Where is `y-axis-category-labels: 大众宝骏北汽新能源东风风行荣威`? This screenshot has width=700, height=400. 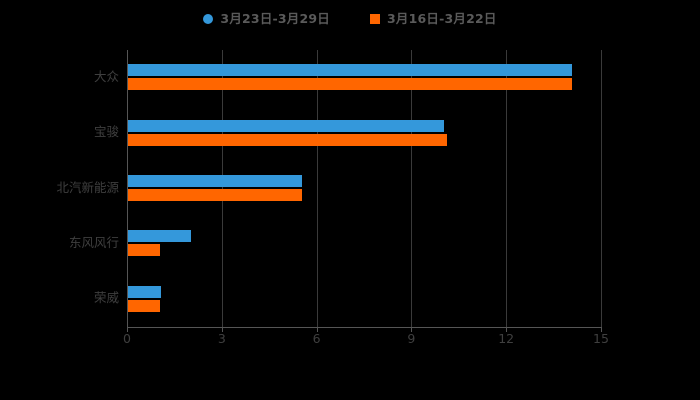 y-axis-category-labels: 大众宝骏北汽新能源东风风行荣威 is located at coordinates (63, 188).